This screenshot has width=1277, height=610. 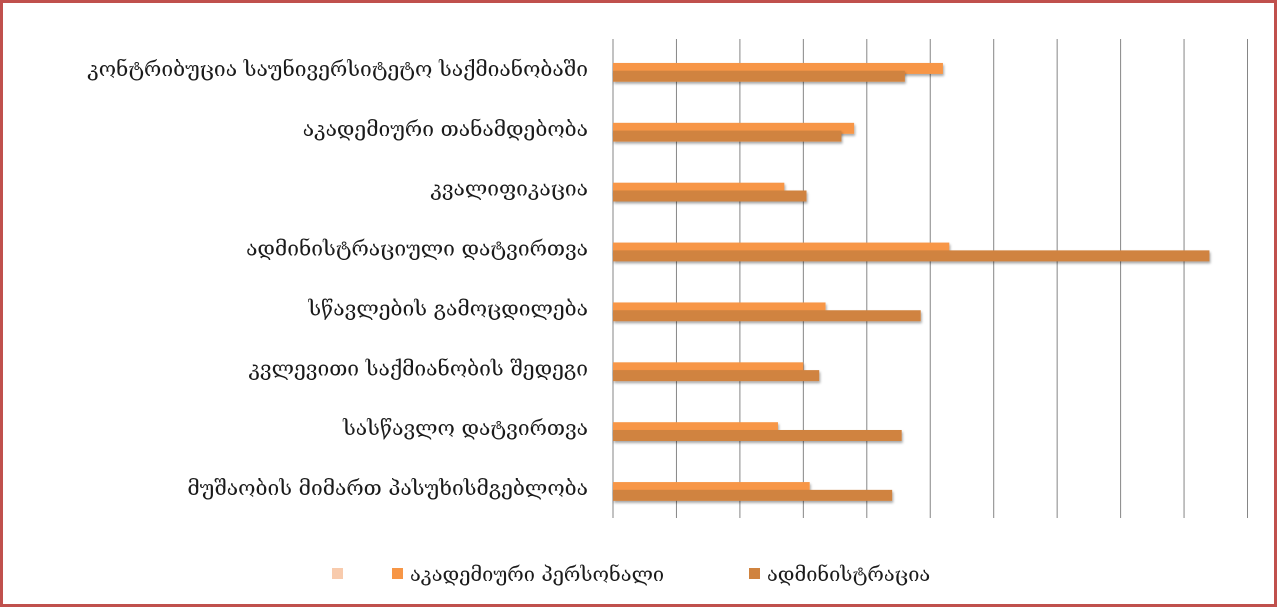 I want to click on category-label: კონტრიბუცია საუნივერსიტეტო საქმიანობაში, so click(x=337, y=69).